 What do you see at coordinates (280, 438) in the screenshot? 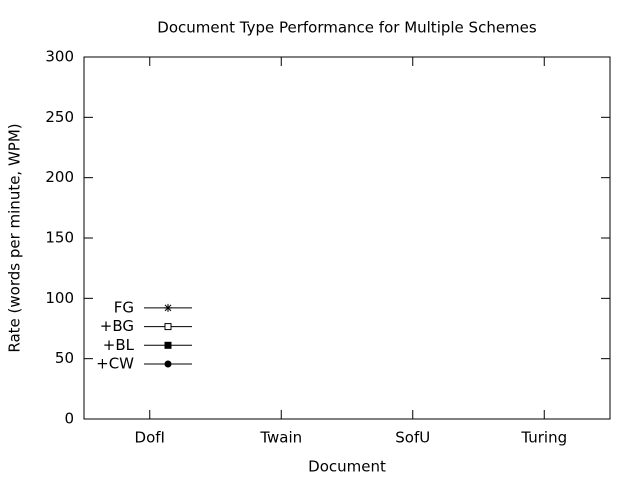
I see `x-tick-label: Twain` at bounding box center [280, 438].